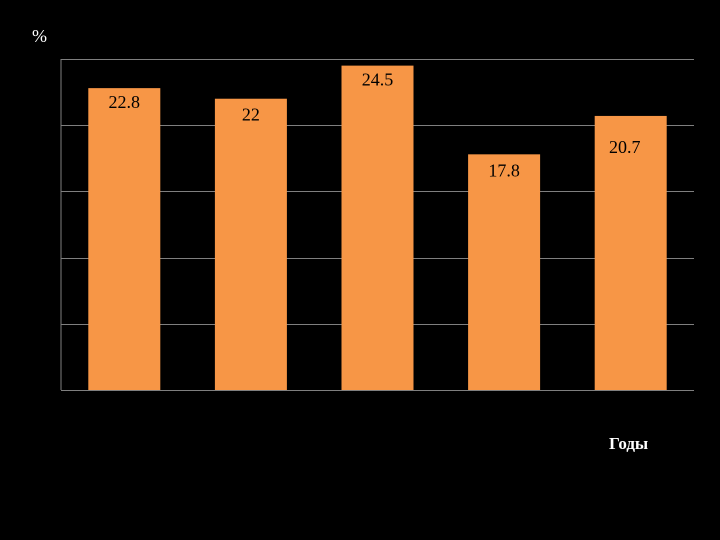 This screenshot has height=540, width=720. What do you see at coordinates (504, 170) in the screenshot?
I see `data-label: 17.8` at bounding box center [504, 170].